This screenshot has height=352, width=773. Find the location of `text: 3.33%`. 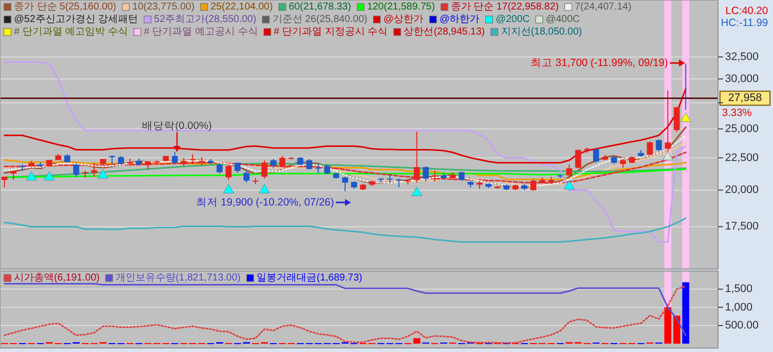

text: 3.33% is located at coordinates (737, 113).